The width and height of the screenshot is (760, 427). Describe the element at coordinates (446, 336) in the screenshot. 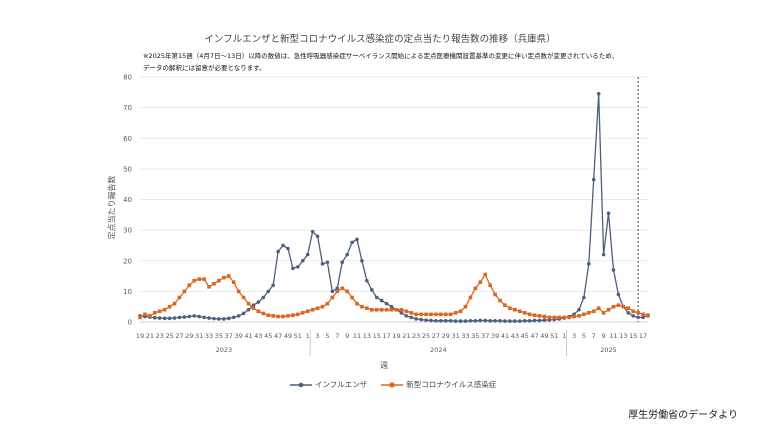

I see `x-tick-label: 29` at that location.